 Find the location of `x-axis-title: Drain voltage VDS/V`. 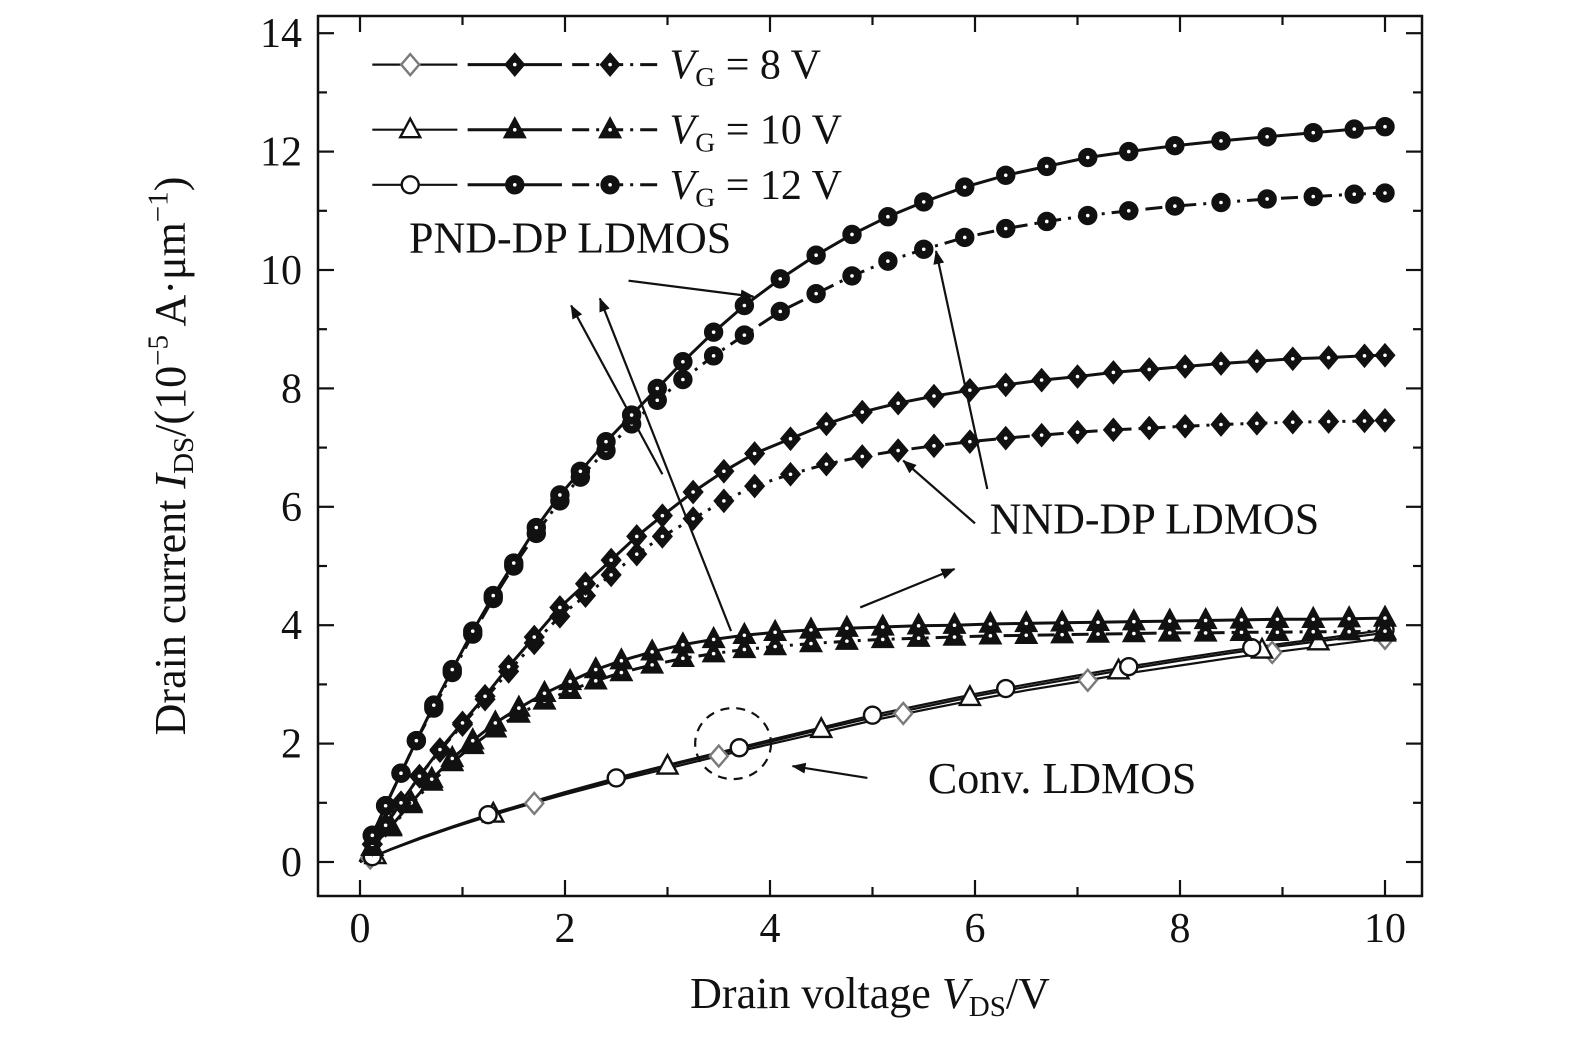

x-axis-title: Drain voltage VDS/V is located at coordinates (870, 996).